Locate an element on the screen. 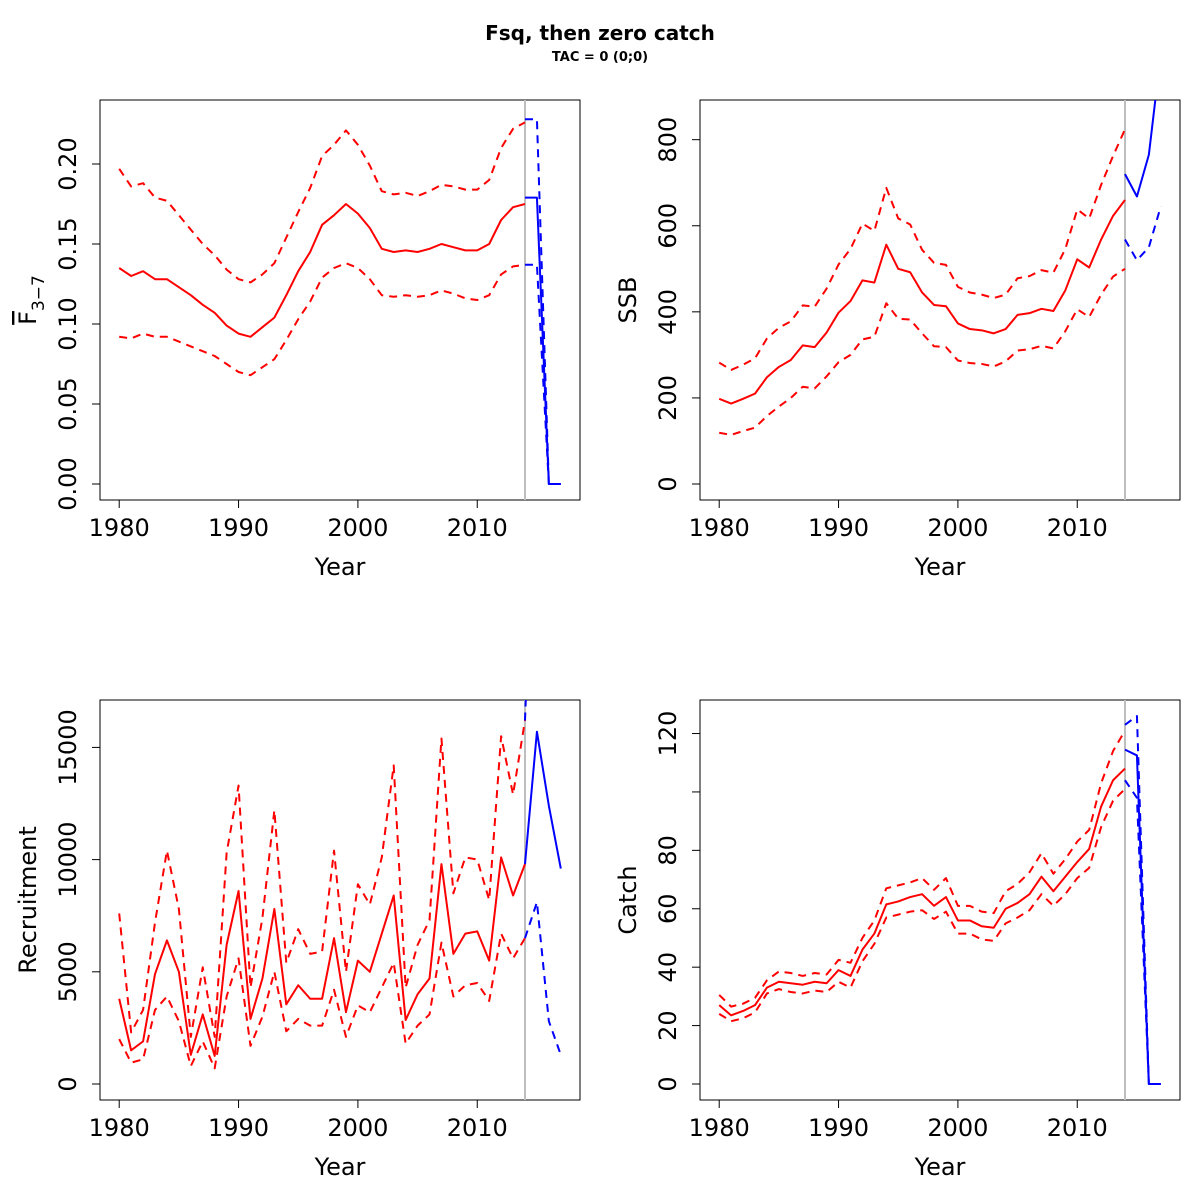  y-tick-label: 120 is located at coordinates (668, 734).